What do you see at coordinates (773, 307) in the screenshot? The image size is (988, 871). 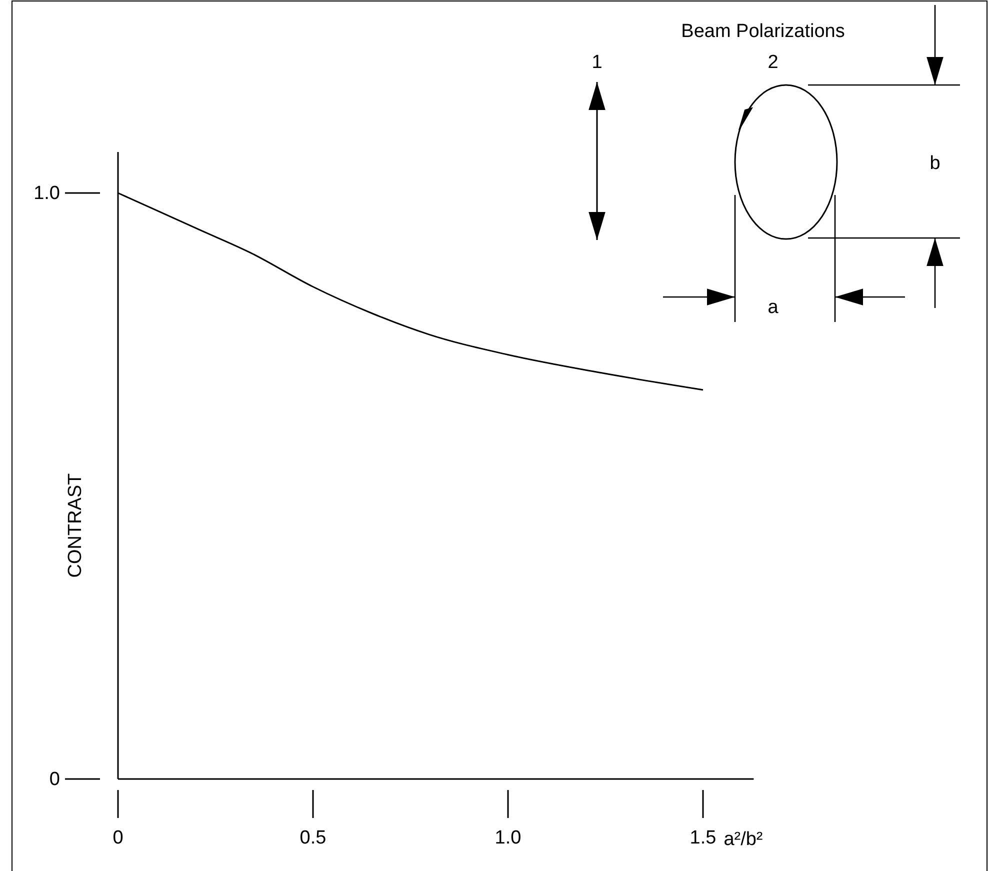 I see `text: a` at bounding box center [773, 307].